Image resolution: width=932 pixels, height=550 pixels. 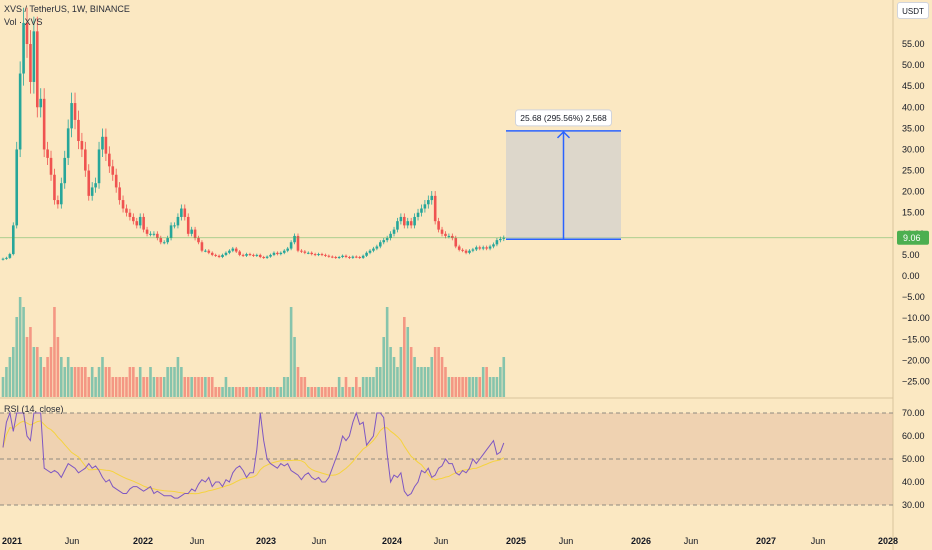 What do you see at coordinates (913, 10) in the screenshot?
I see `currency-unit-button: USDT` at bounding box center [913, 10].